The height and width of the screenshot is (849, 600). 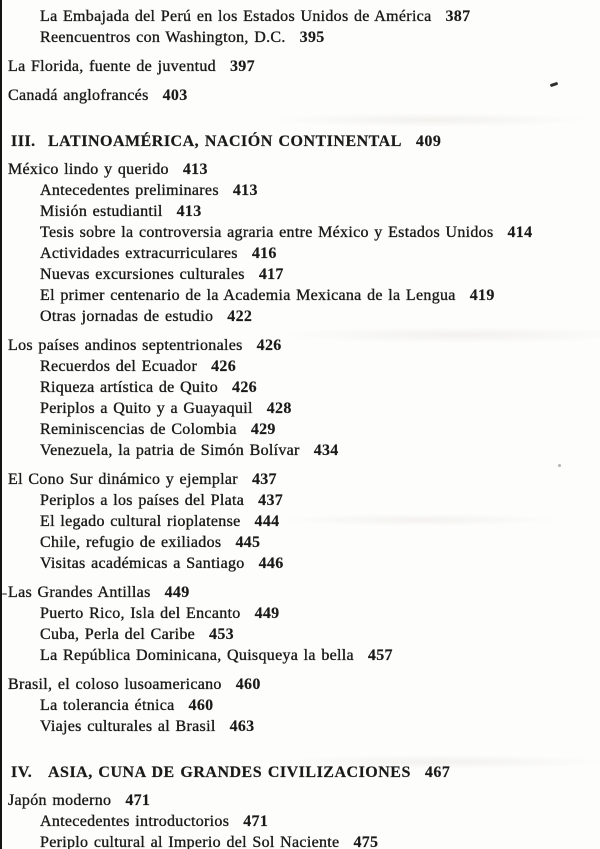 What do you see at coordinates (304, 95) in the screenshot?
I see `toc-chapter-entry: Canadá anglofrancés 403` at bounding box center [304, 95].